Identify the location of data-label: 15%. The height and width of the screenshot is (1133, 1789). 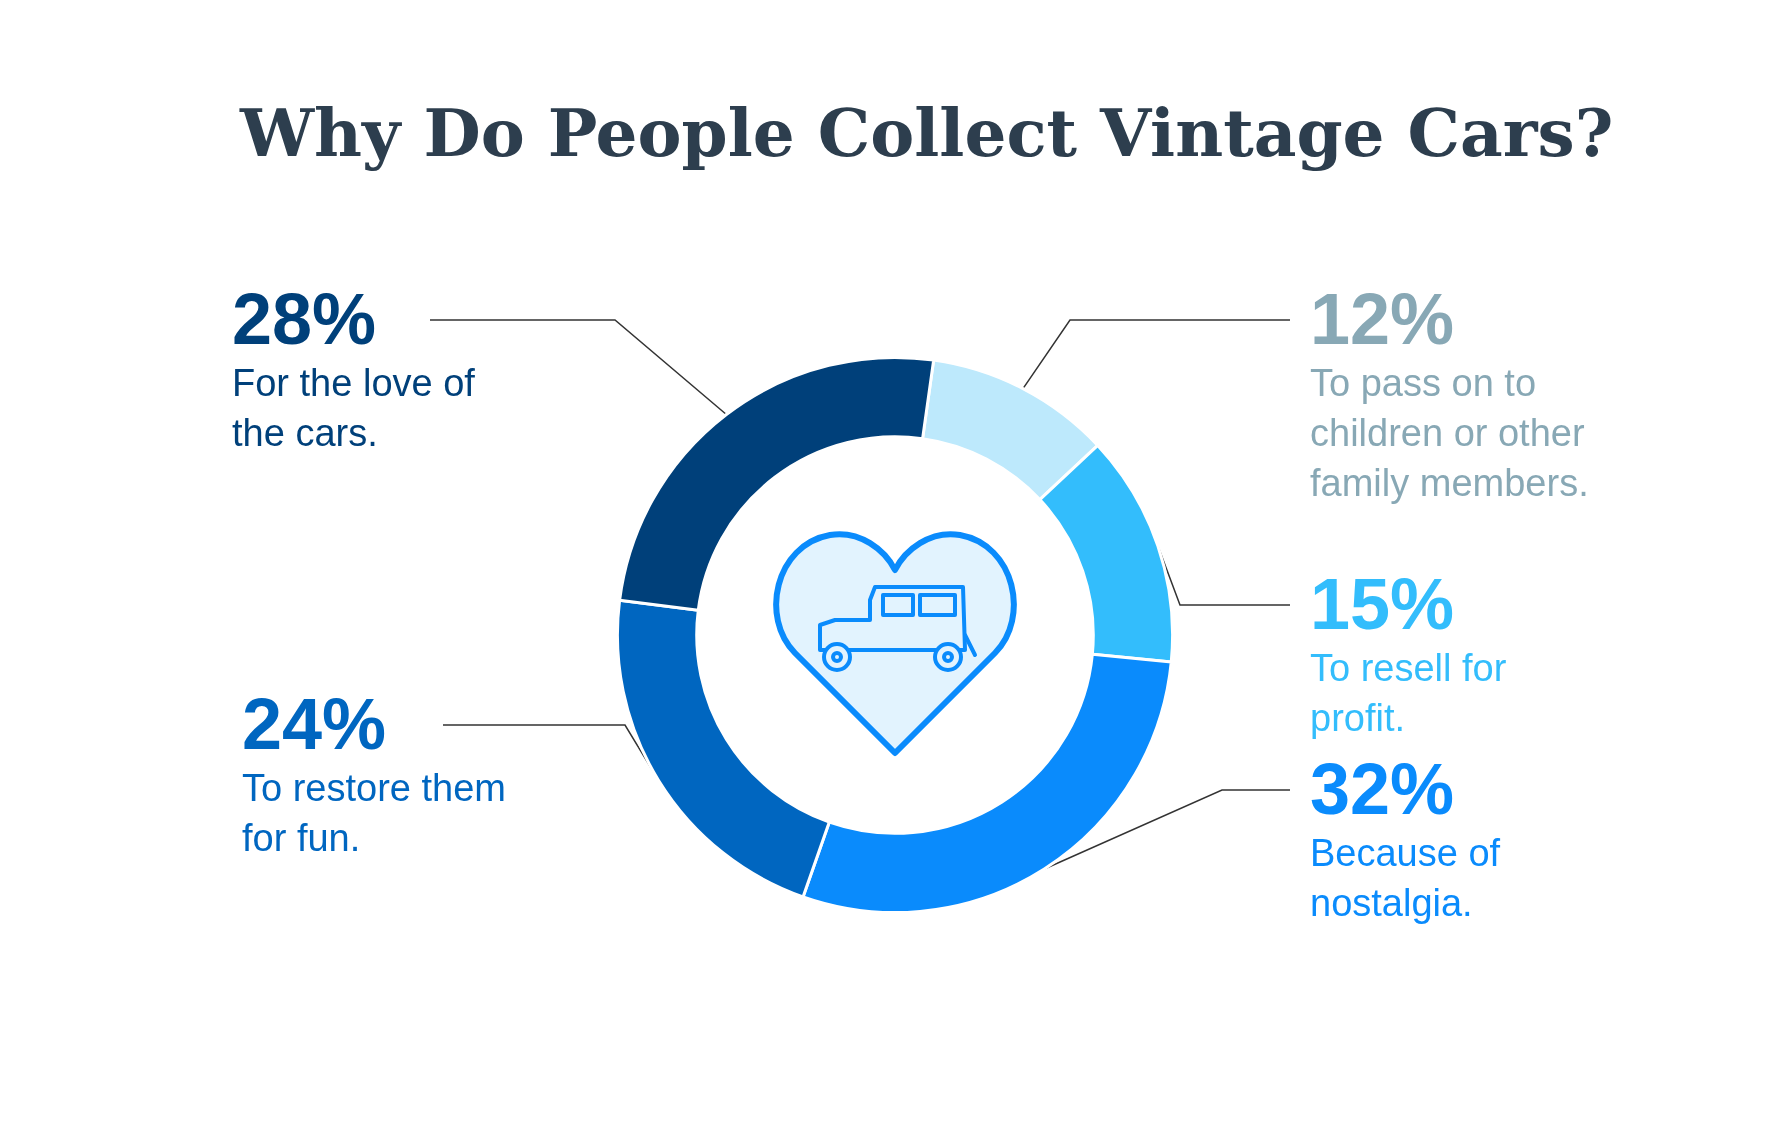
(1382, 604).